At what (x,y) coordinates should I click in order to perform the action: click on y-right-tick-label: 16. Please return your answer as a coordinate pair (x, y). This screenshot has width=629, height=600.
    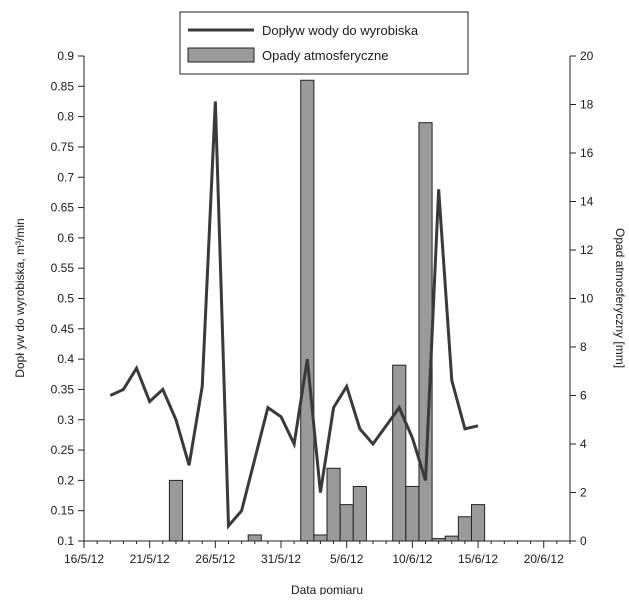
    Looking at the image, I should click on (587, 153).